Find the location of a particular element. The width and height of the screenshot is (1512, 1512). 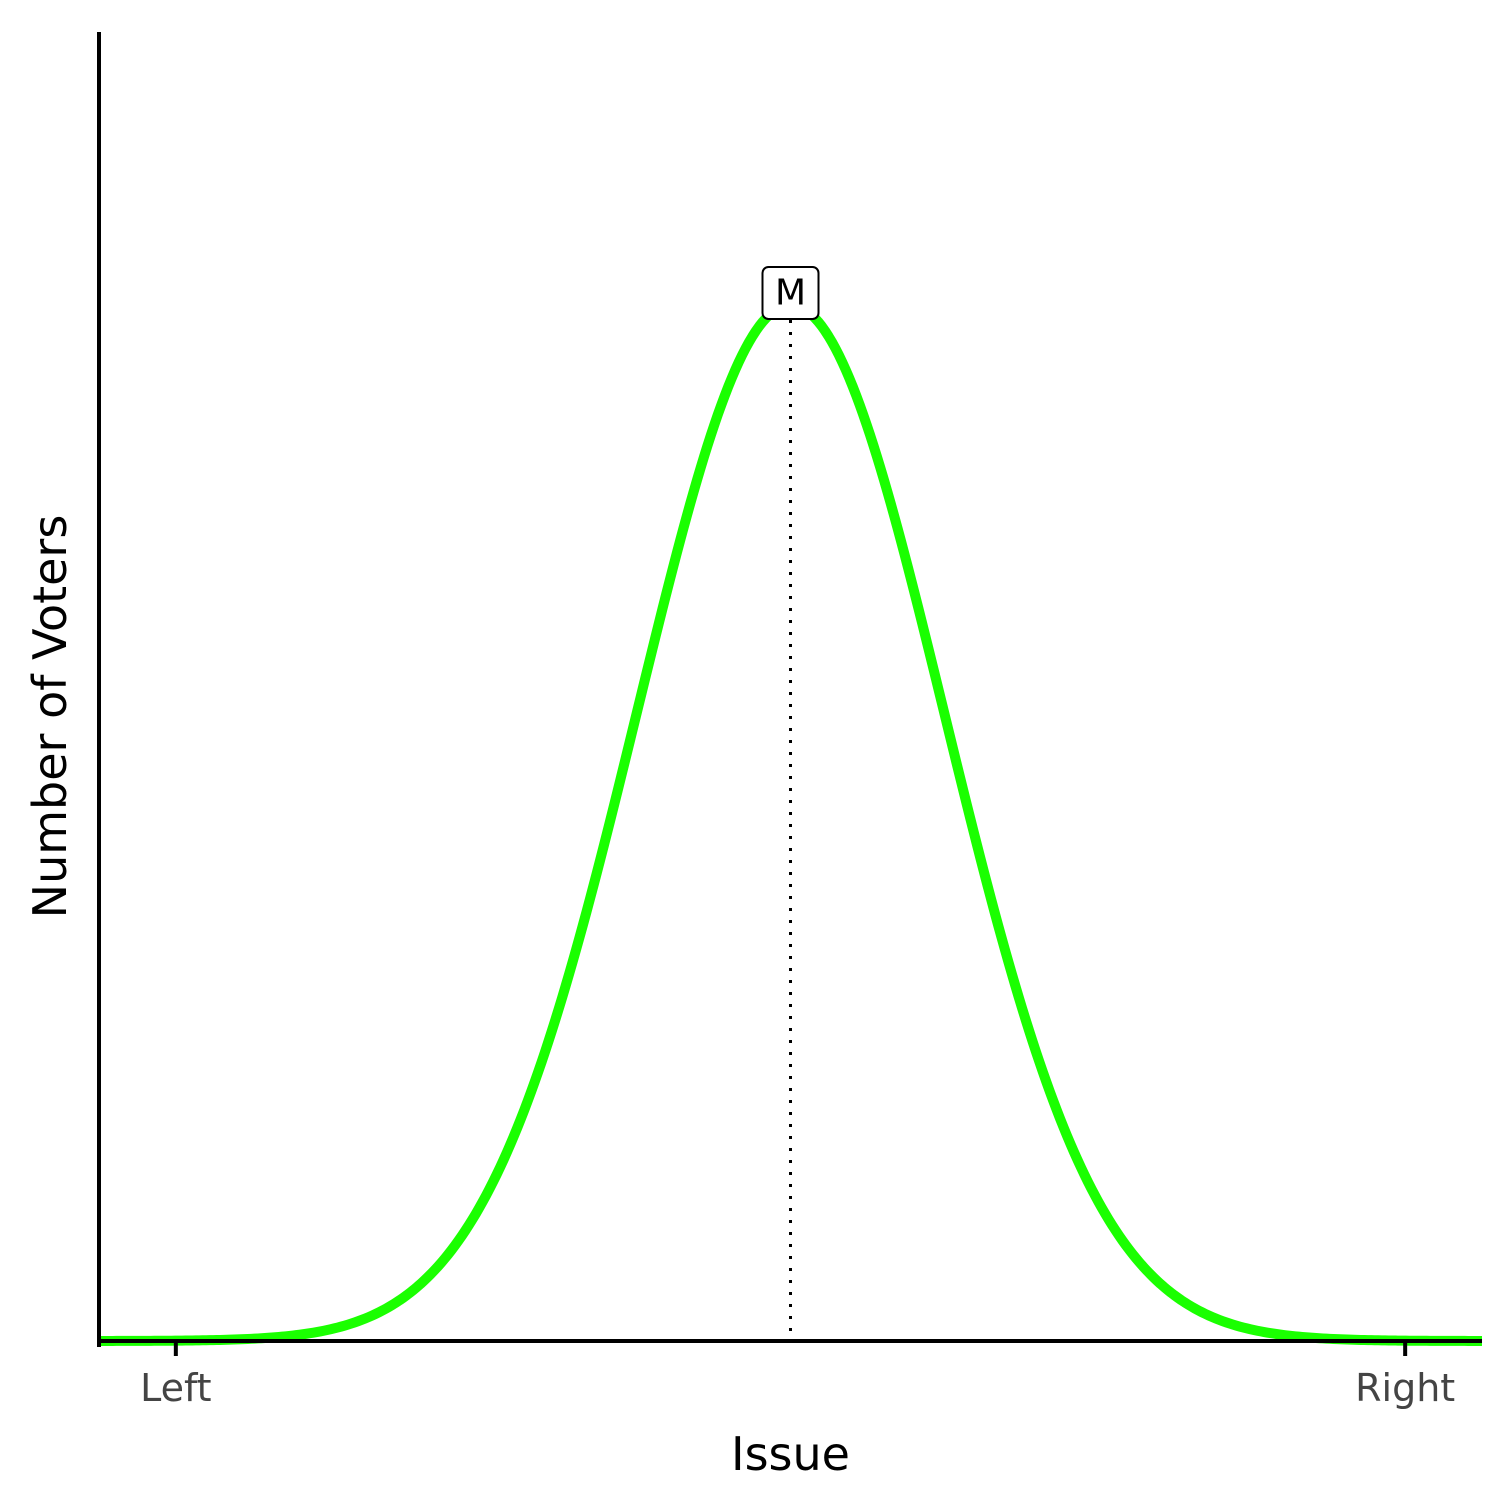

x-tick-label: Right is located at coordinates (1405, 1388).